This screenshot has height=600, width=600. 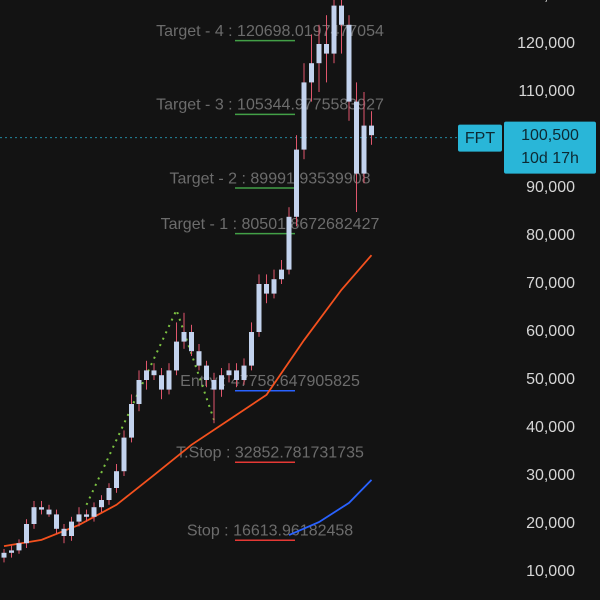 What do you see at coordinates (550, 147) in the screenshot?
I see `price-box` at bounding box center [550, 147].